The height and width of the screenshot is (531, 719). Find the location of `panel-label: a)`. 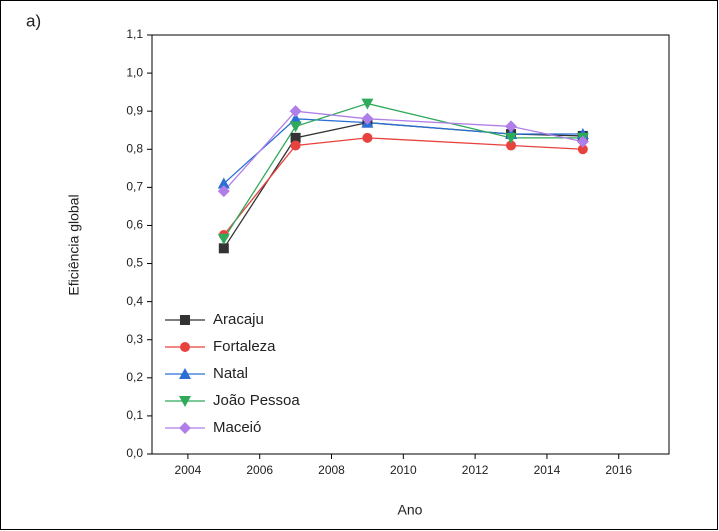

panel-label: a) is located at coordinates (33, 20).